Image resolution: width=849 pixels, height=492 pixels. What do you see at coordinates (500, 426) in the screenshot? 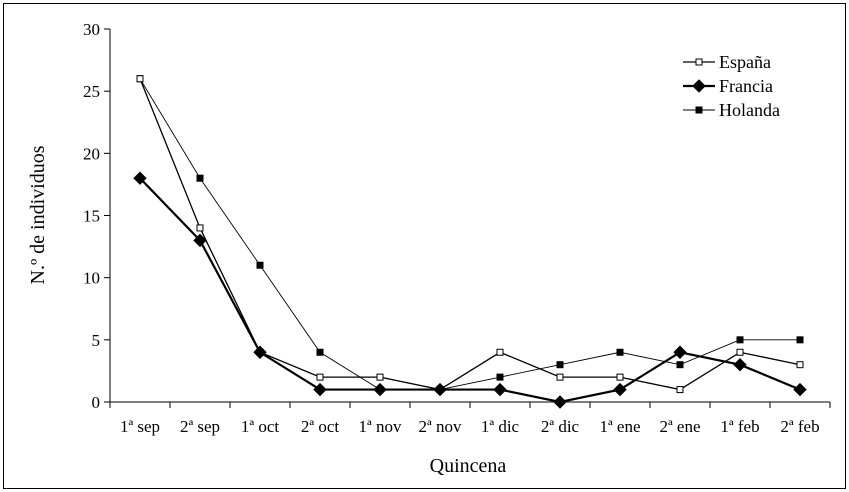
I see `x-tick-label: 1ª dic` at bounding box center [500, 426].